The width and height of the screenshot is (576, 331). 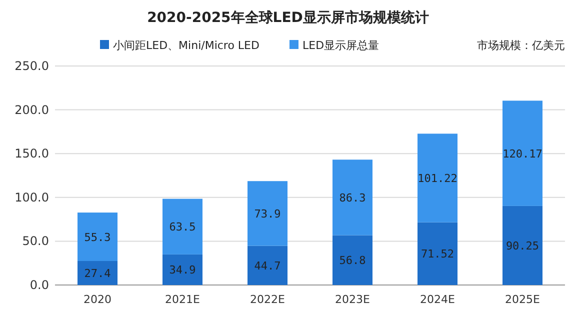 I want to click on chart-title: 2020-2025年全球LED显示屏市场规模统计, so click(x=288, y=17).